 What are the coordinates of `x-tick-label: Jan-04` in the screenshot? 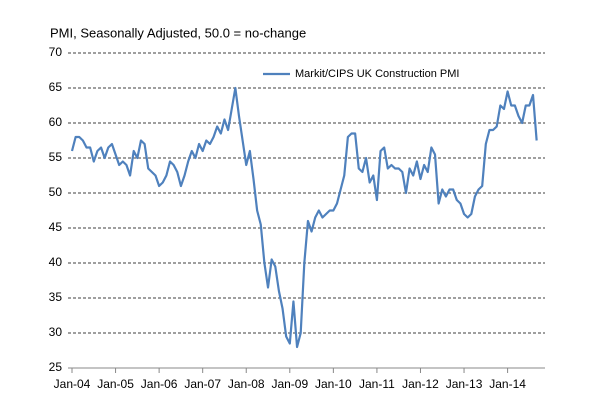 It's located at (72, 384).